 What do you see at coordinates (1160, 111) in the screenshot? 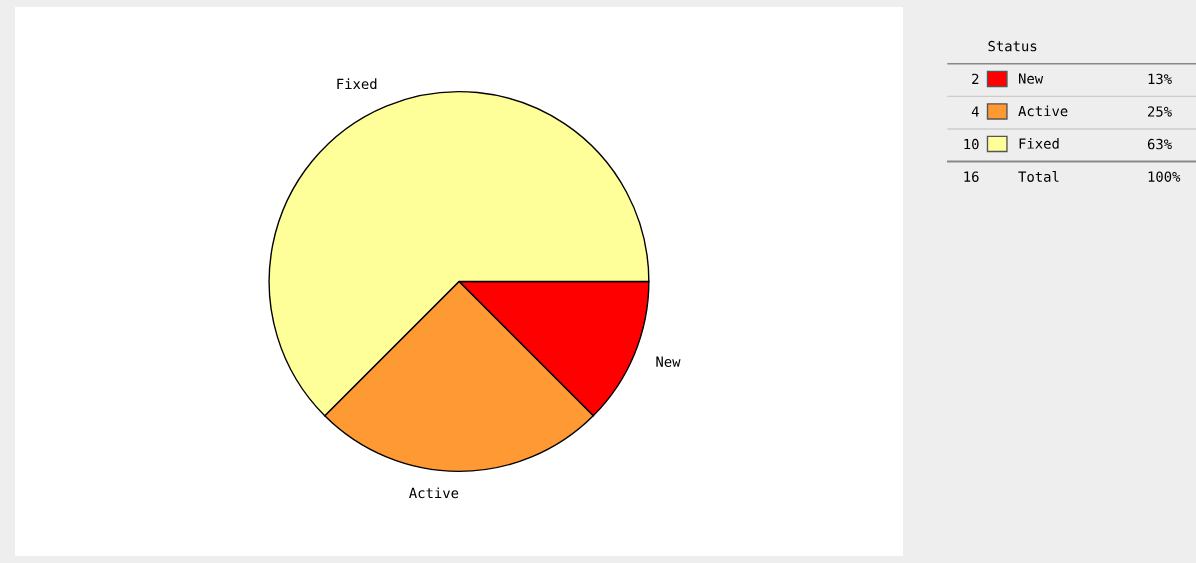
I see `data-label: 25%` at bounding box center [1160, 111].